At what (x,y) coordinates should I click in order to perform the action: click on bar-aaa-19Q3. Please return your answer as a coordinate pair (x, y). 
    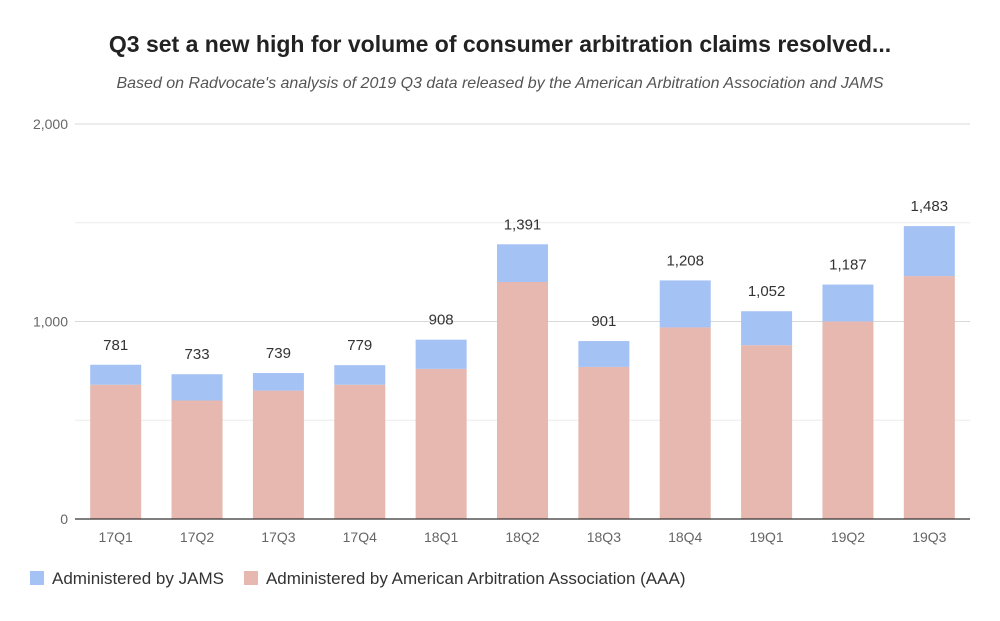
    Looking at the image, I should click on (929, 397).